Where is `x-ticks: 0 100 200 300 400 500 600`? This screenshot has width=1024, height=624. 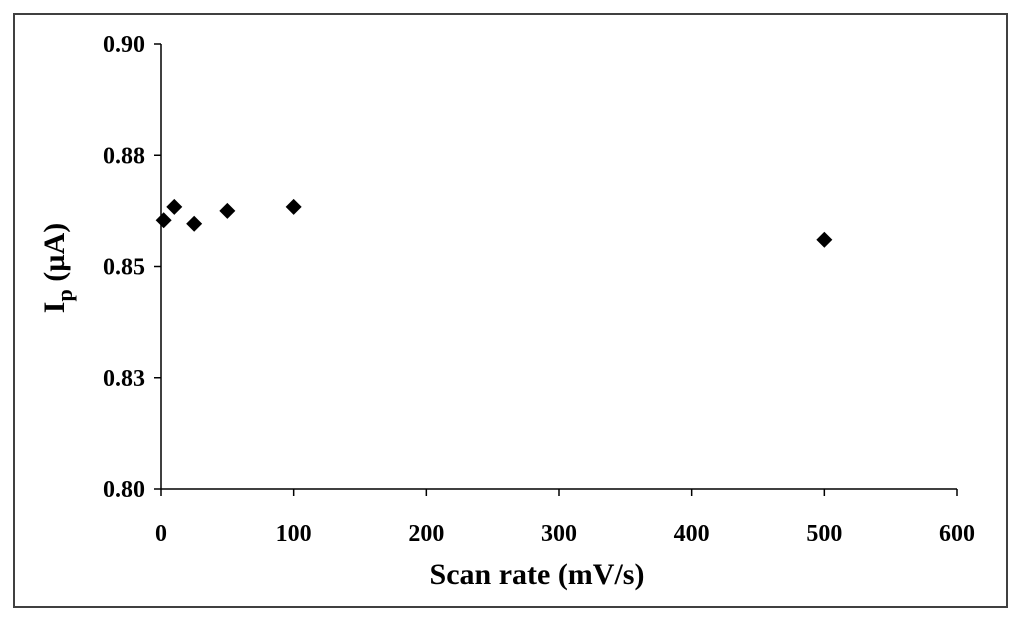
x-ticks: 0 100 200 300 400 500 600 is located at coordinates (565, 518).